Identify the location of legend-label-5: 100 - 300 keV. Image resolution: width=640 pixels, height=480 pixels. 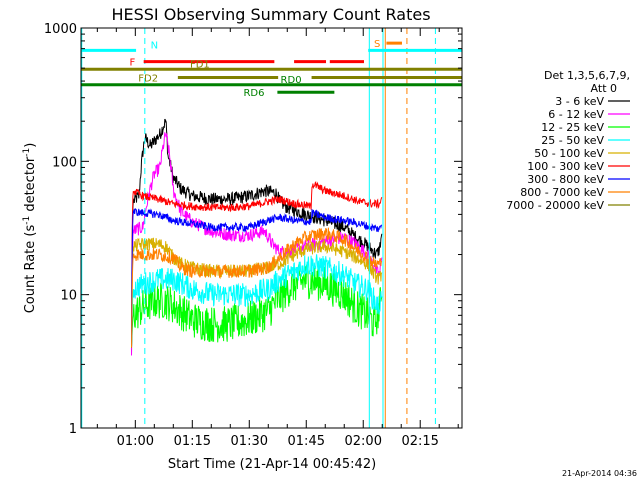
(565, 166).